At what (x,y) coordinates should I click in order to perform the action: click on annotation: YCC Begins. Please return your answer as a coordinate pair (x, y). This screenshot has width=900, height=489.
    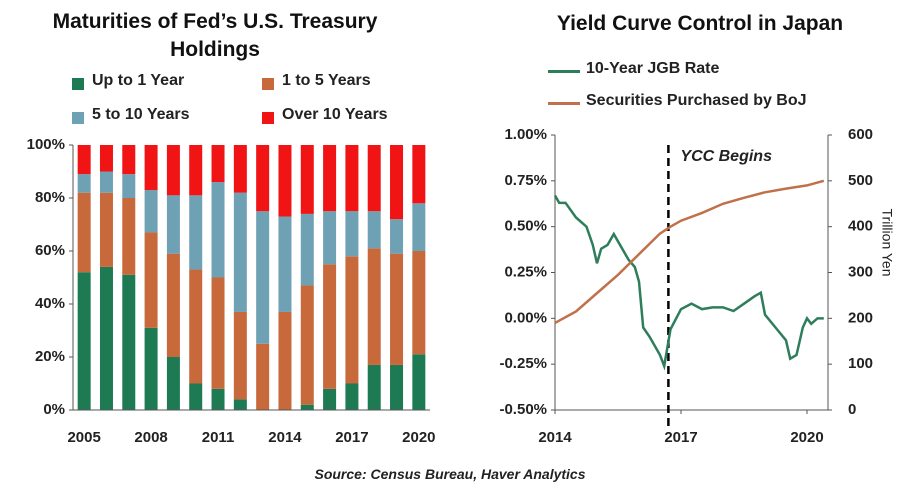
    Looking at the image, I should click on (726, 156).